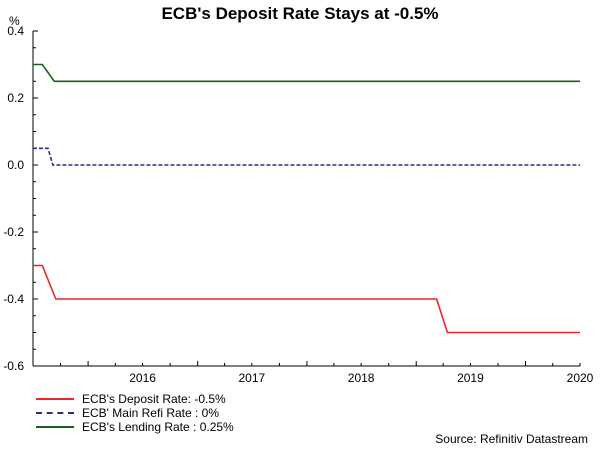  Describe the element at coordinates (154, 399) in the screenshot. I see `legend-label: ECB's Deposit Rate: -0.5%` at that location.